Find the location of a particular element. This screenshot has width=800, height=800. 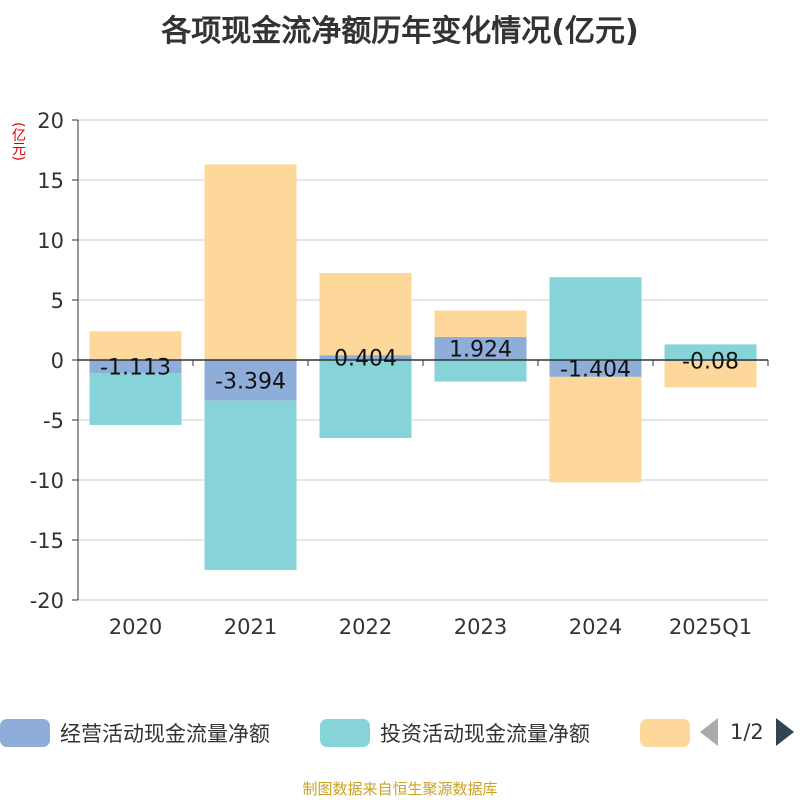

x-tick-label: 2022 is located at coordinates (365, 627).